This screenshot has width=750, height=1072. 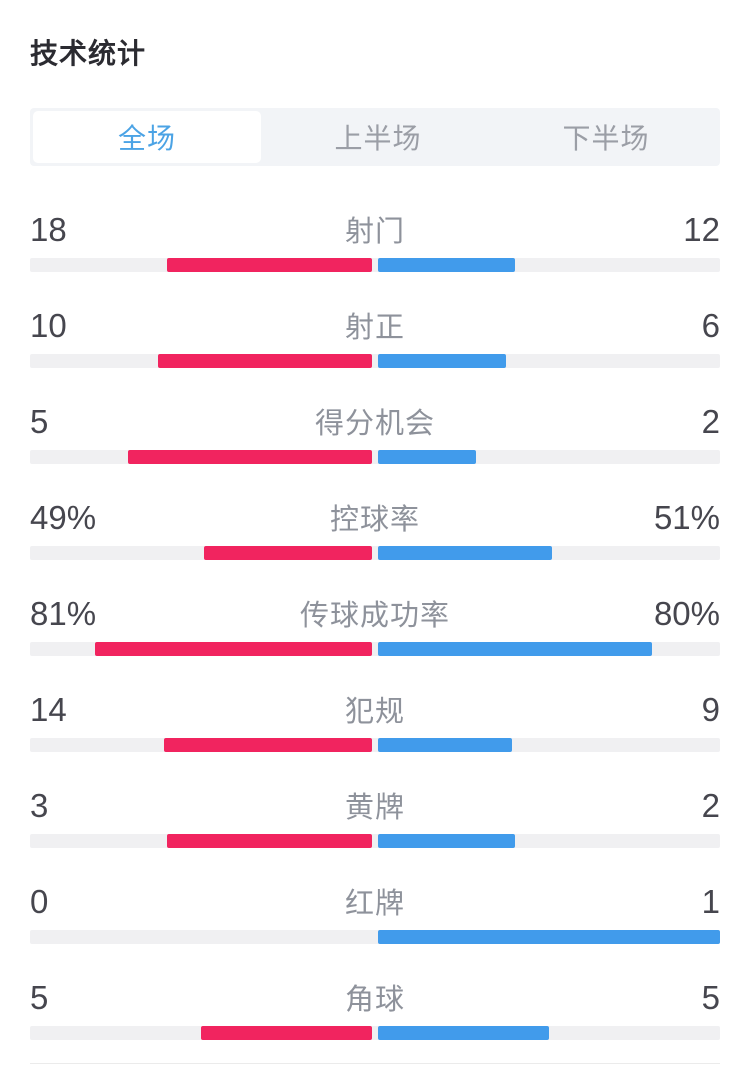 What do you see at coordinates (701, 229) in the screenshot?
I see `stat-away-value: 12` at bounding box center [701, 229].